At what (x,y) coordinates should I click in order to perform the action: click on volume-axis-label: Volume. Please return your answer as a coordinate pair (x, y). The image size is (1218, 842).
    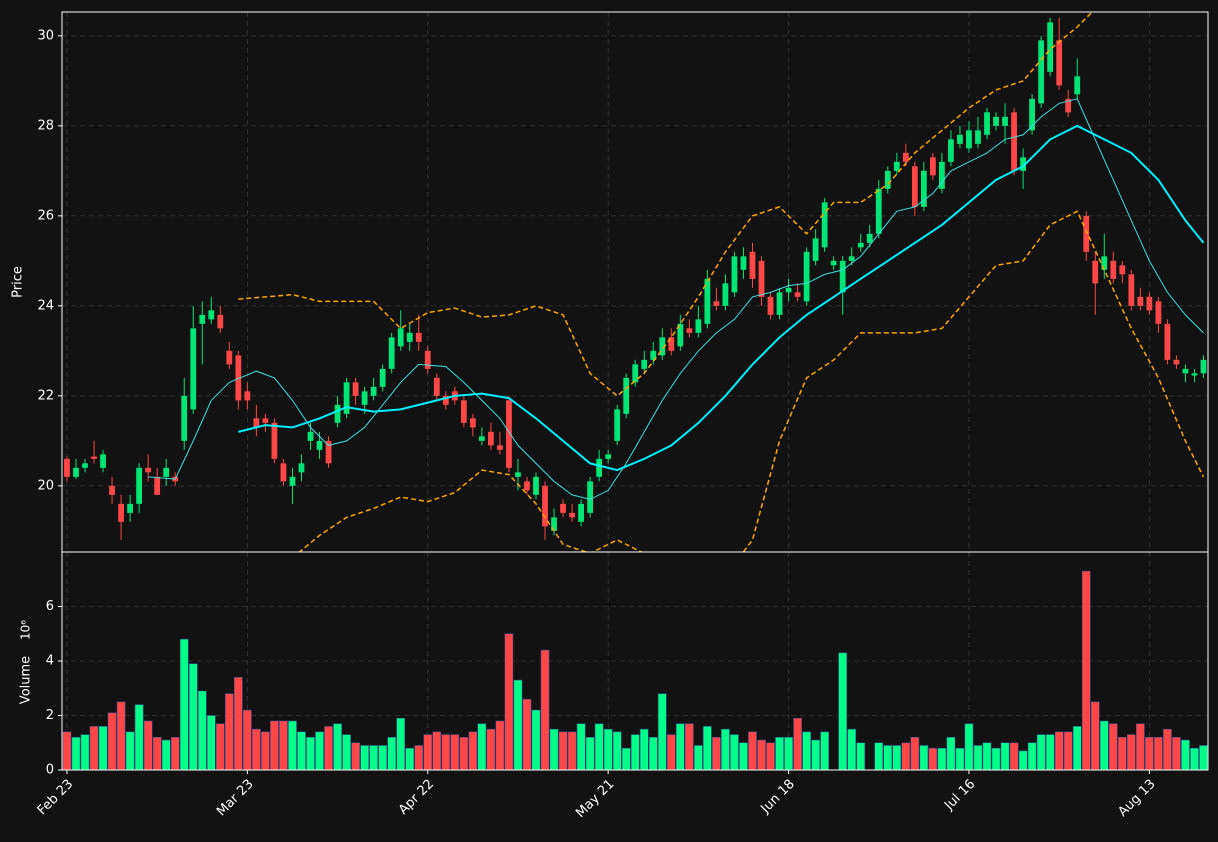
    Looking at the image, I should click on (26, 680).